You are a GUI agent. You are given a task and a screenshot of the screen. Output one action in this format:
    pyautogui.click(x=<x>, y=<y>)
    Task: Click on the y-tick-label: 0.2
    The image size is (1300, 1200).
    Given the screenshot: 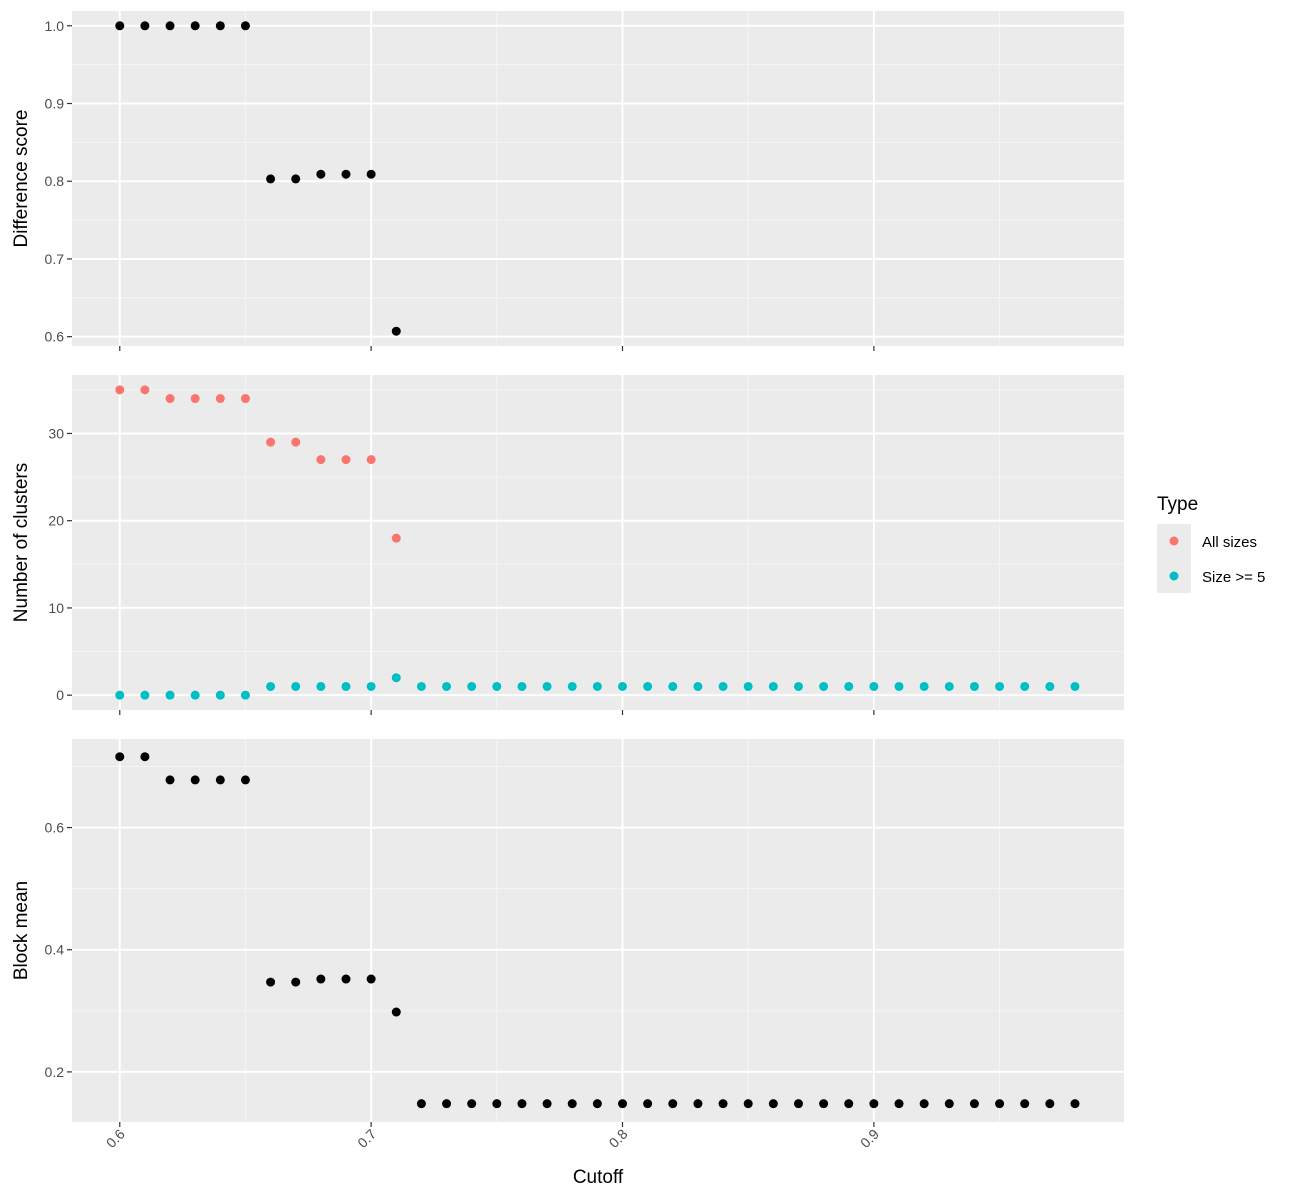 What is the action you would take?
    pyautogui.click(x=55, y=1072)
    